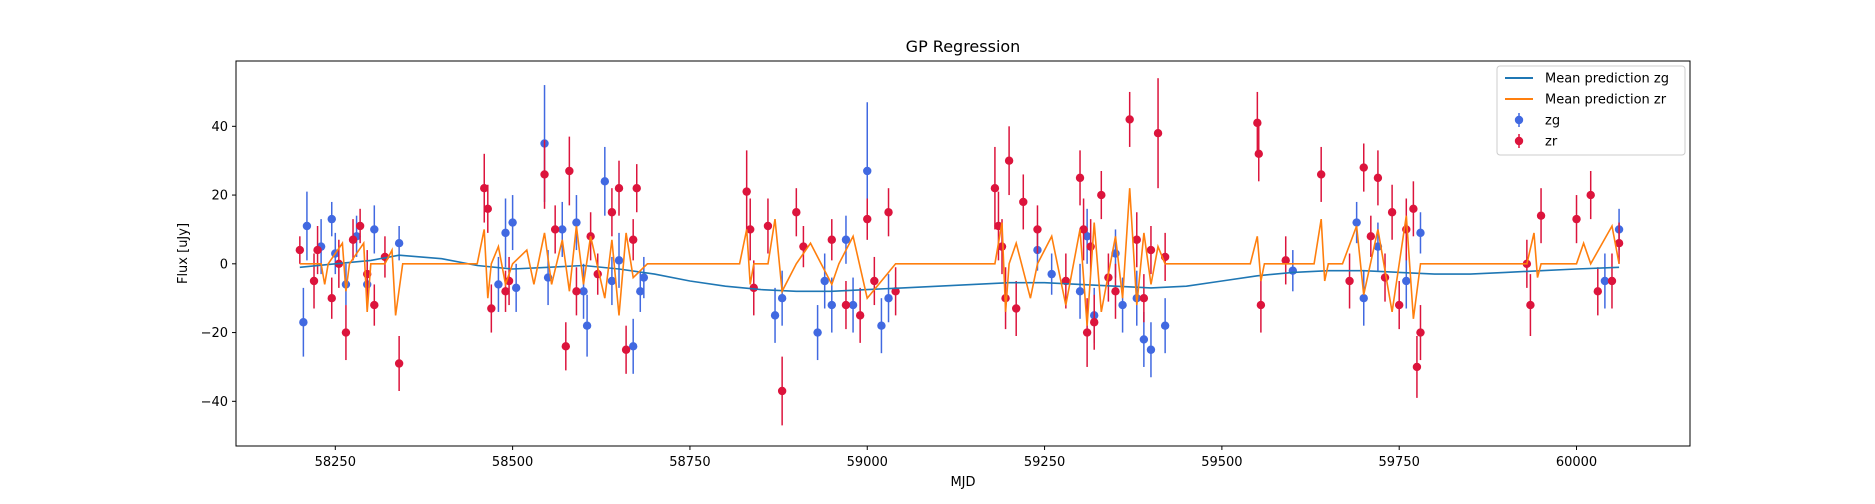 This screenshot has width=1875, height=504. What do you see at coordinates (335, 462) in the screenshot?
I see `x-tick-label: 58250` at bounding box center [335, 462].